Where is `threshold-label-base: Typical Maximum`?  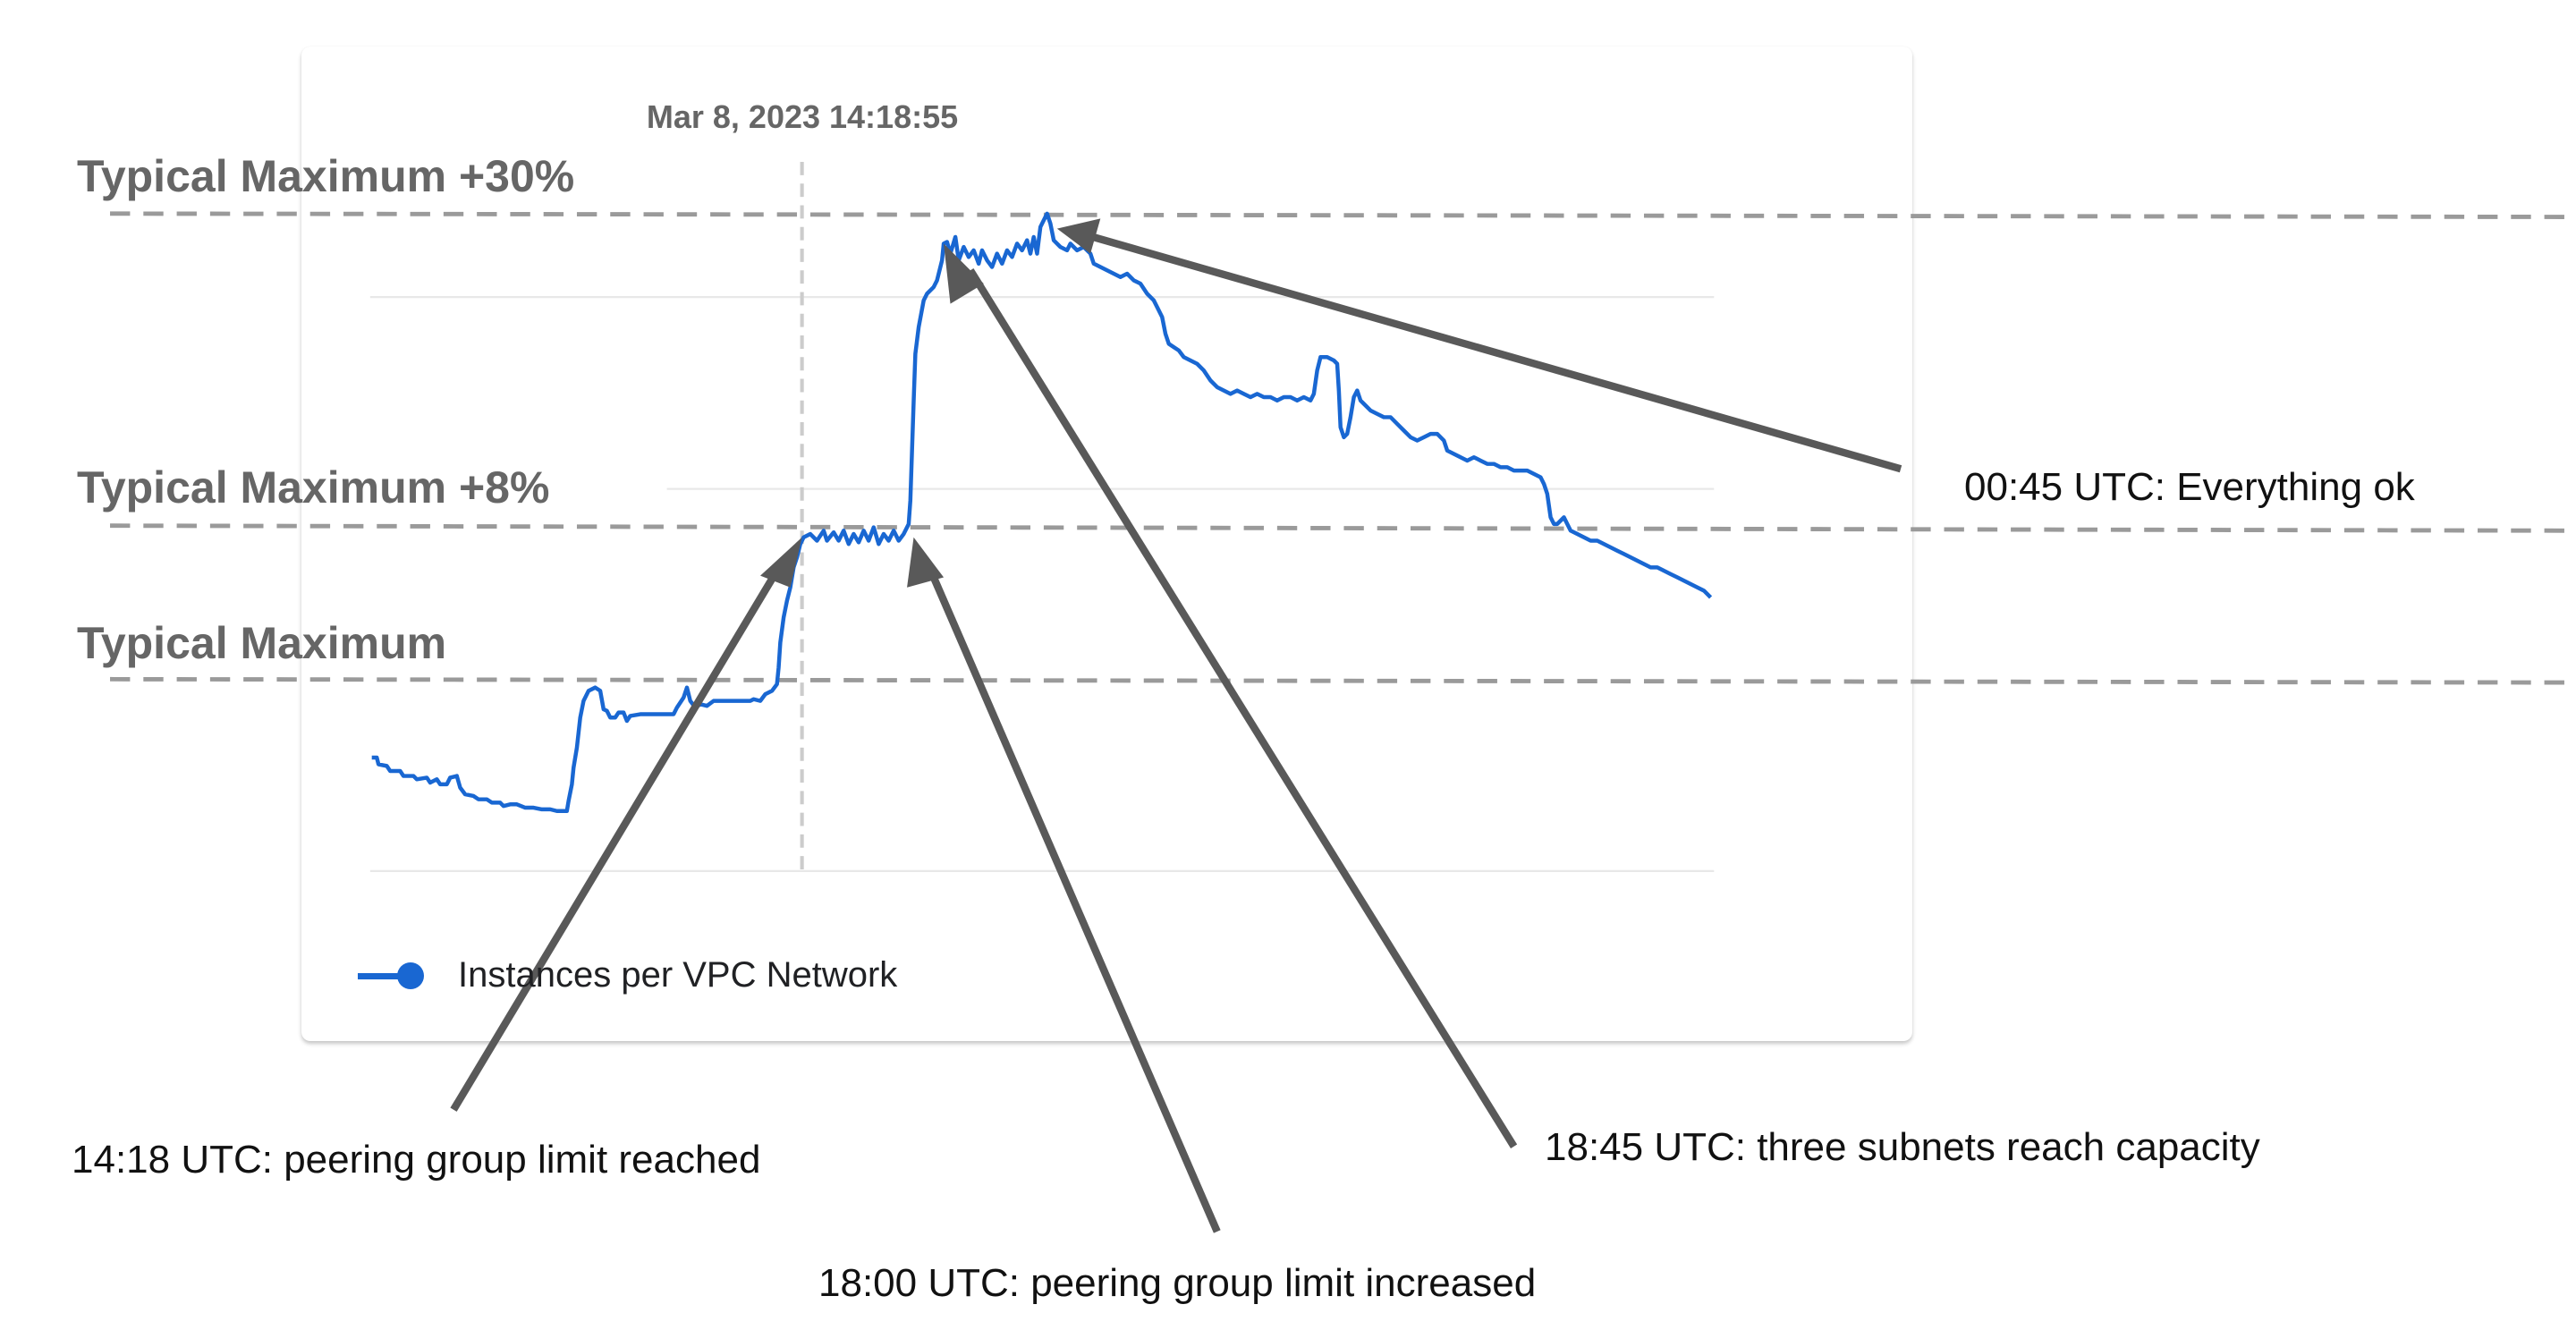 threshold-label-base: Typical Maximum is located at coordinates (262, 643).